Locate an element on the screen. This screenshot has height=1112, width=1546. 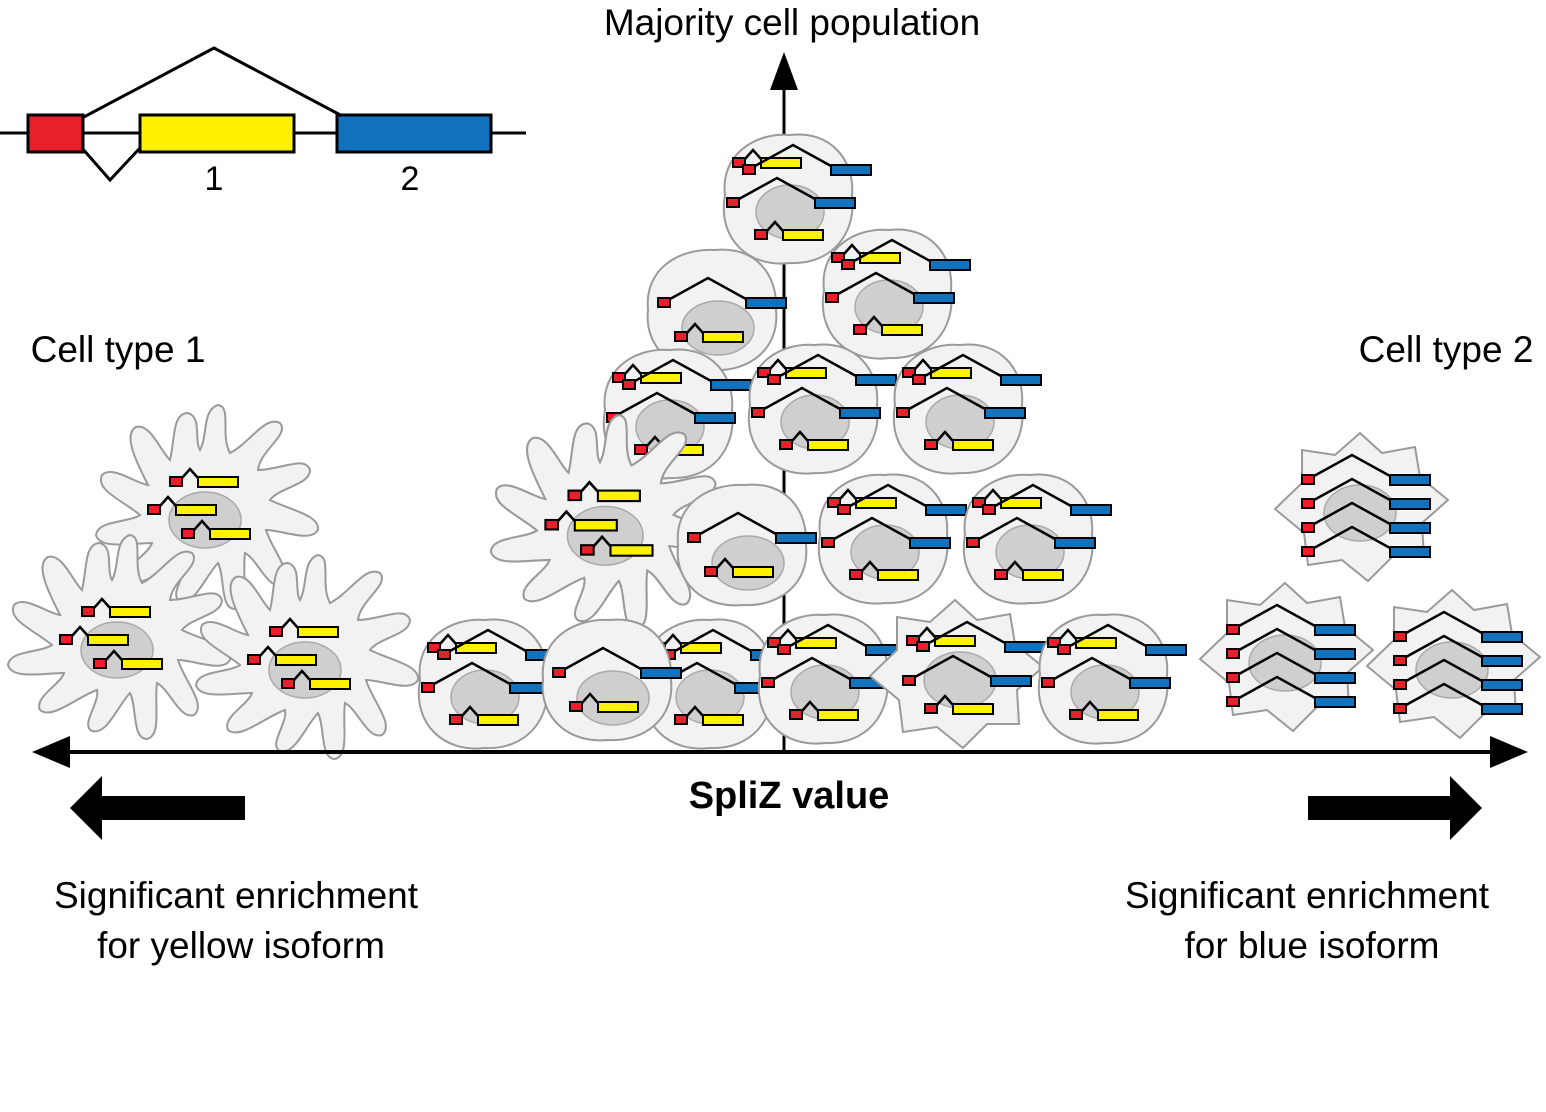
left-enrichment-label-line1: Significant enrichment is located at coordinates (236, 895).